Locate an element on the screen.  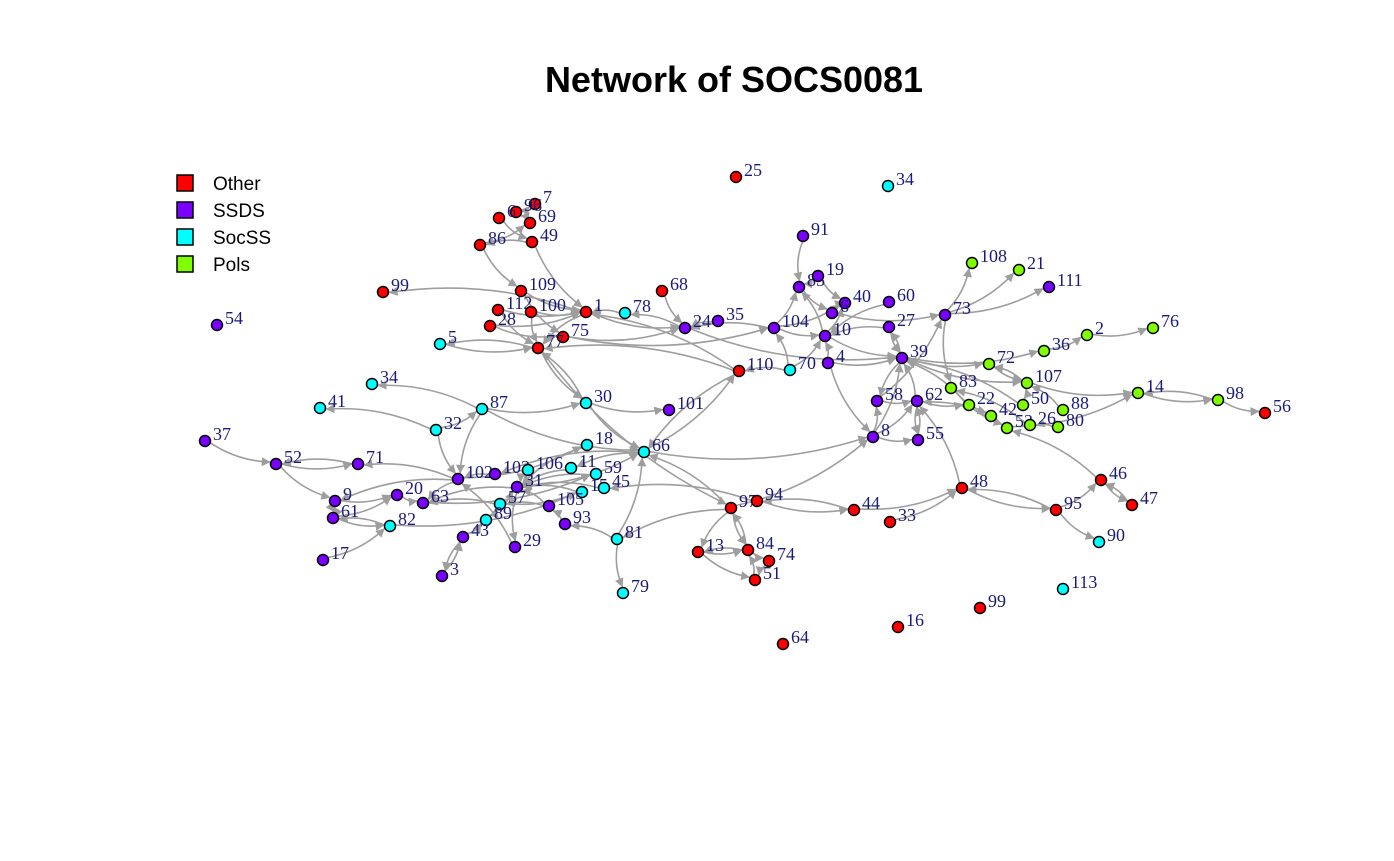
node-label-26: 26 is located at coordinates (1047, 418).